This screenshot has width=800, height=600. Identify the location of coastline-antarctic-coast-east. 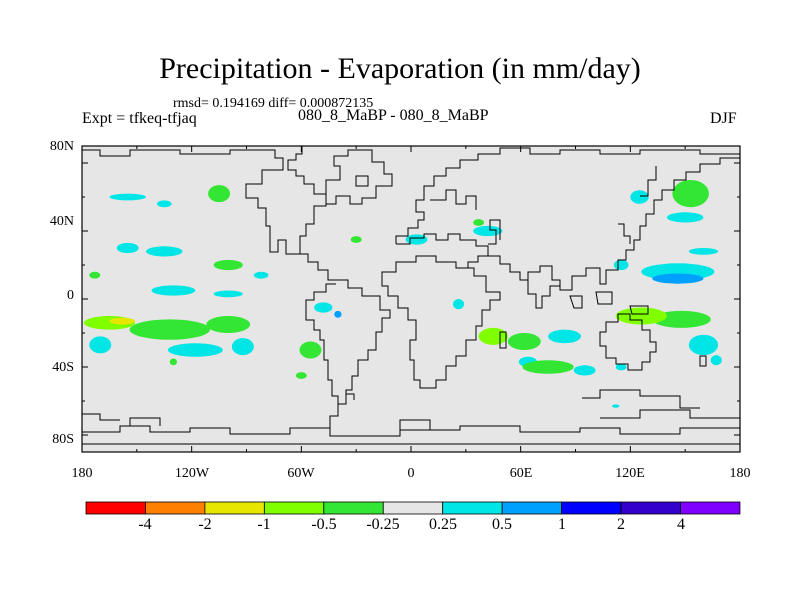
(641, 399).